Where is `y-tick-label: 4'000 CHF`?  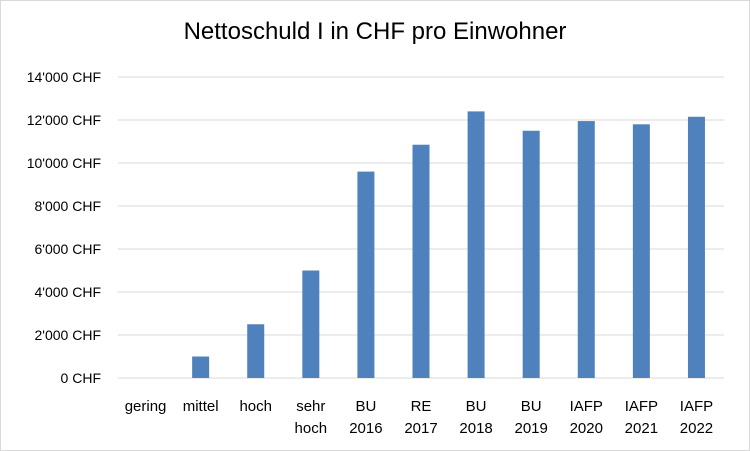
y-tick-label: 4'000 CHF is located at coordinates (68, 292).